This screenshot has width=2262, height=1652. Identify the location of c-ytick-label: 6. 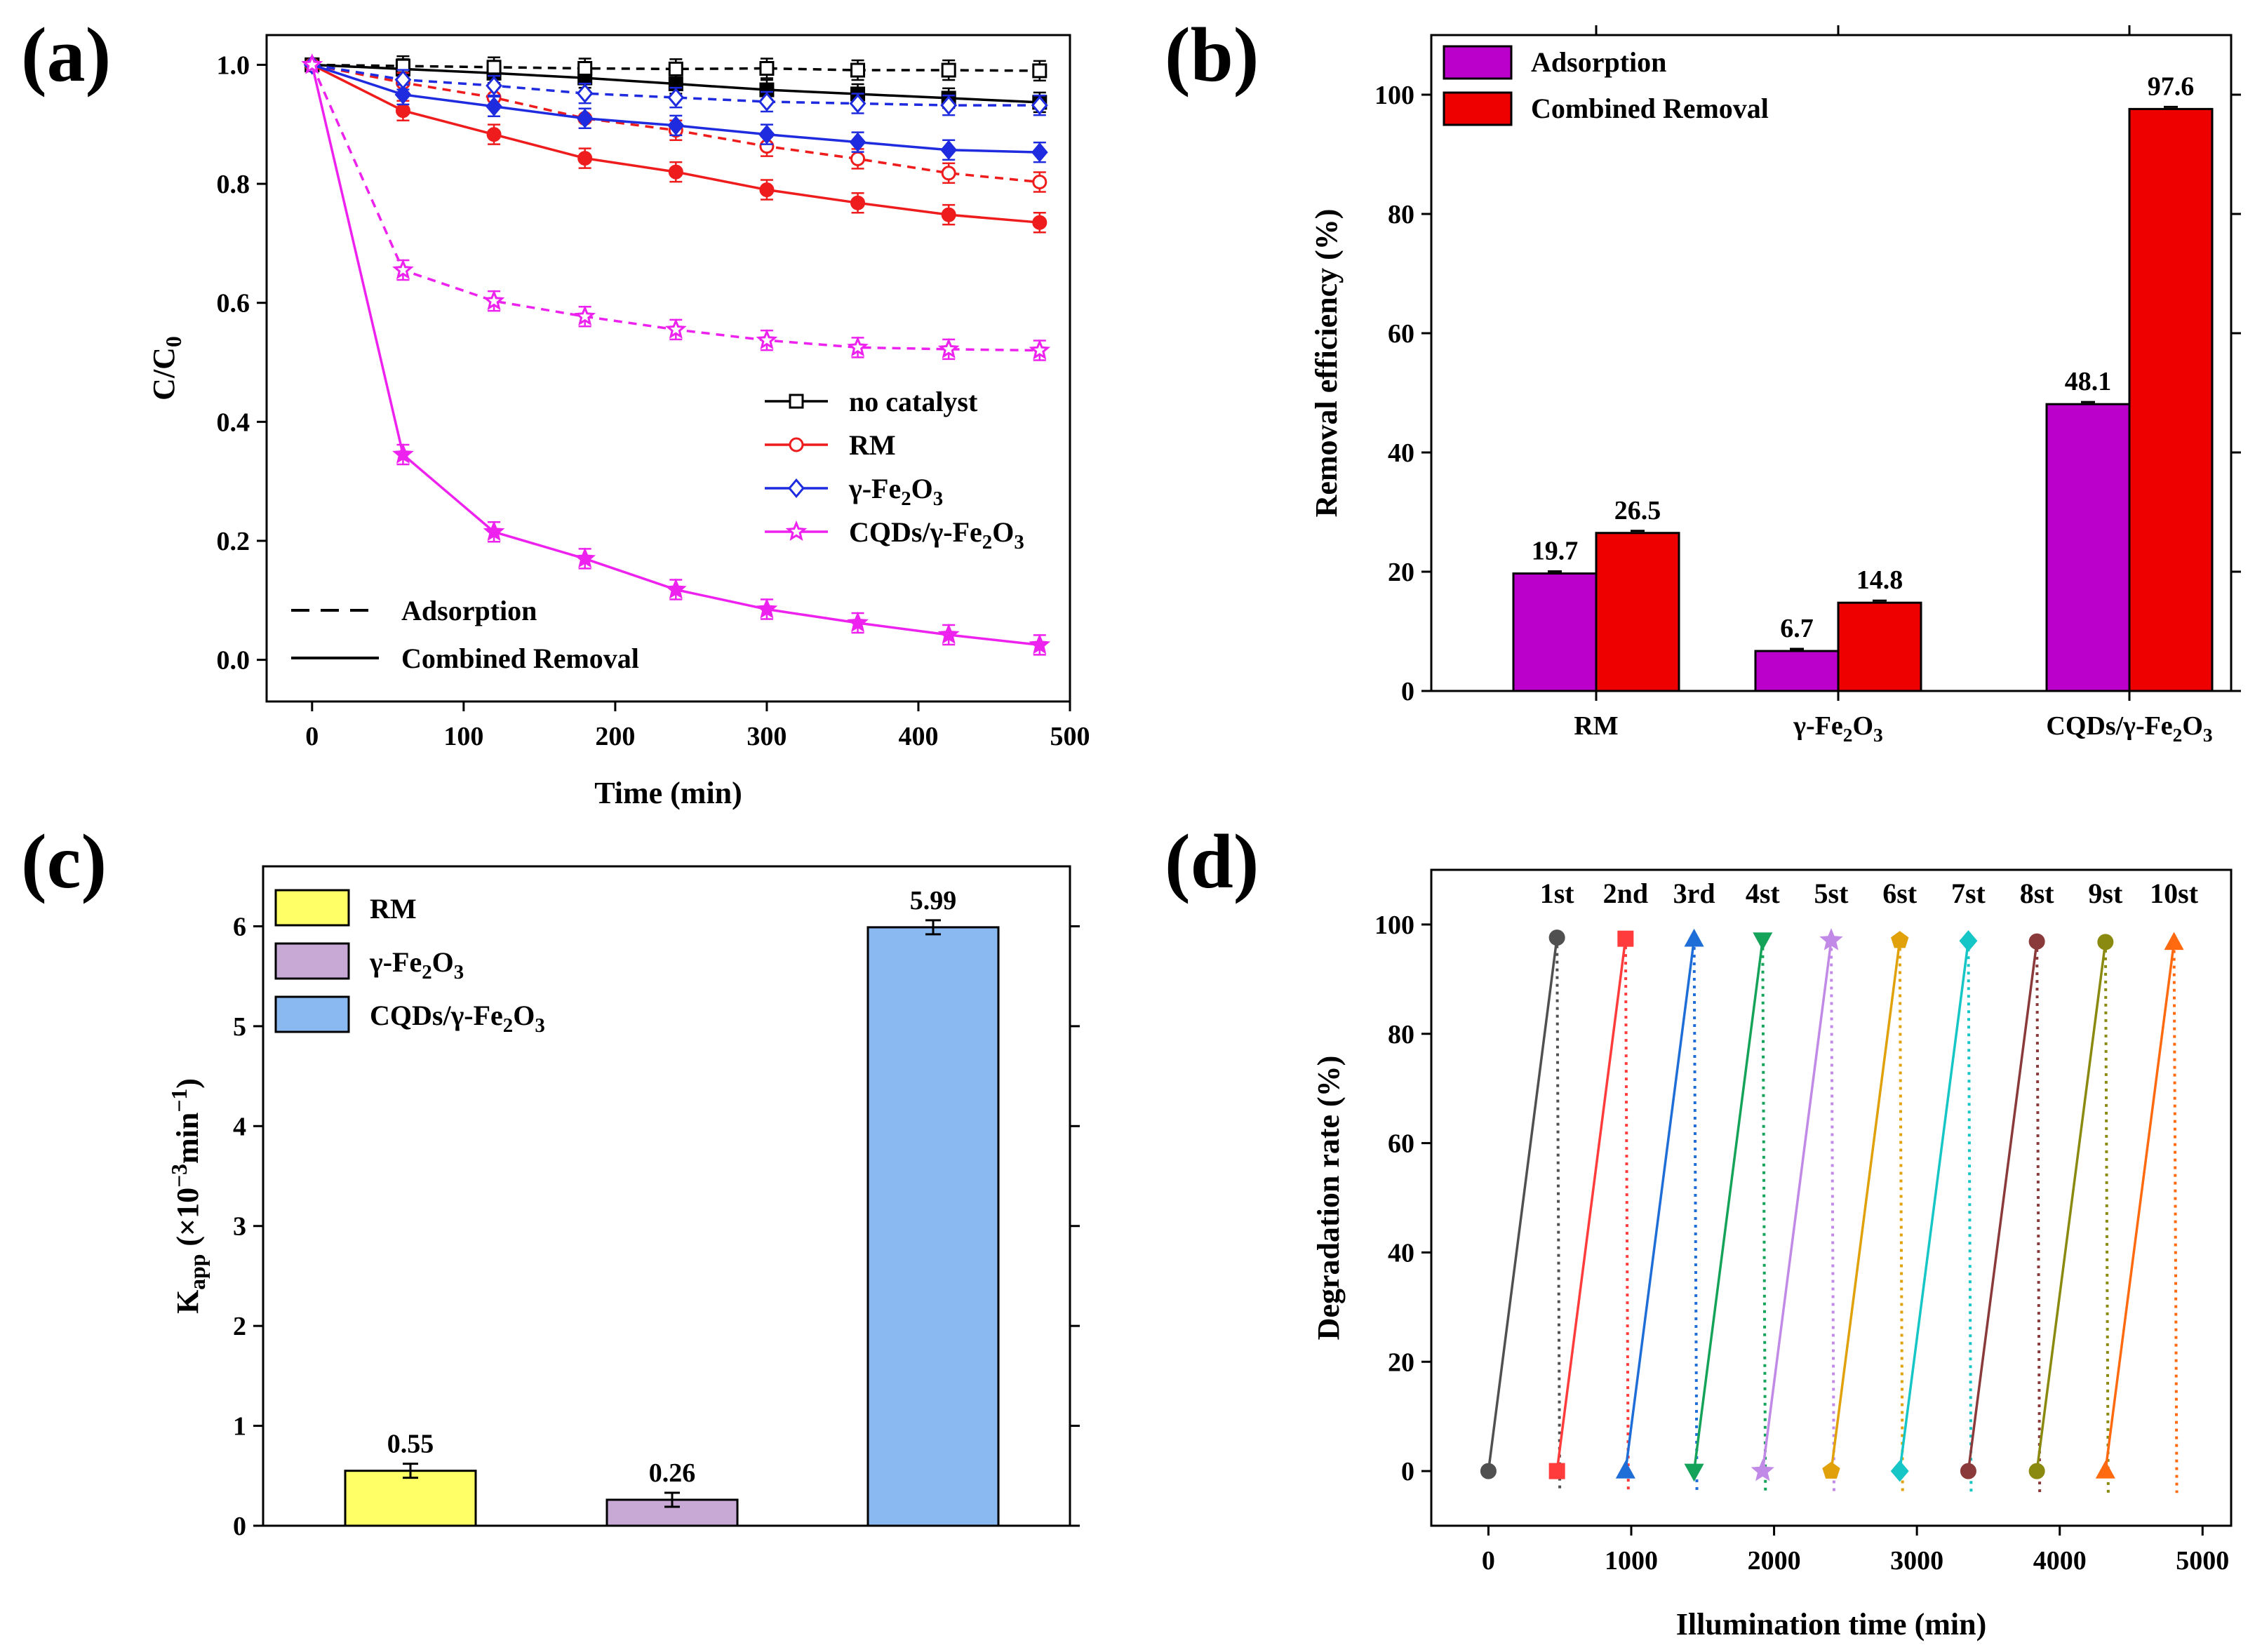
(240, 926).